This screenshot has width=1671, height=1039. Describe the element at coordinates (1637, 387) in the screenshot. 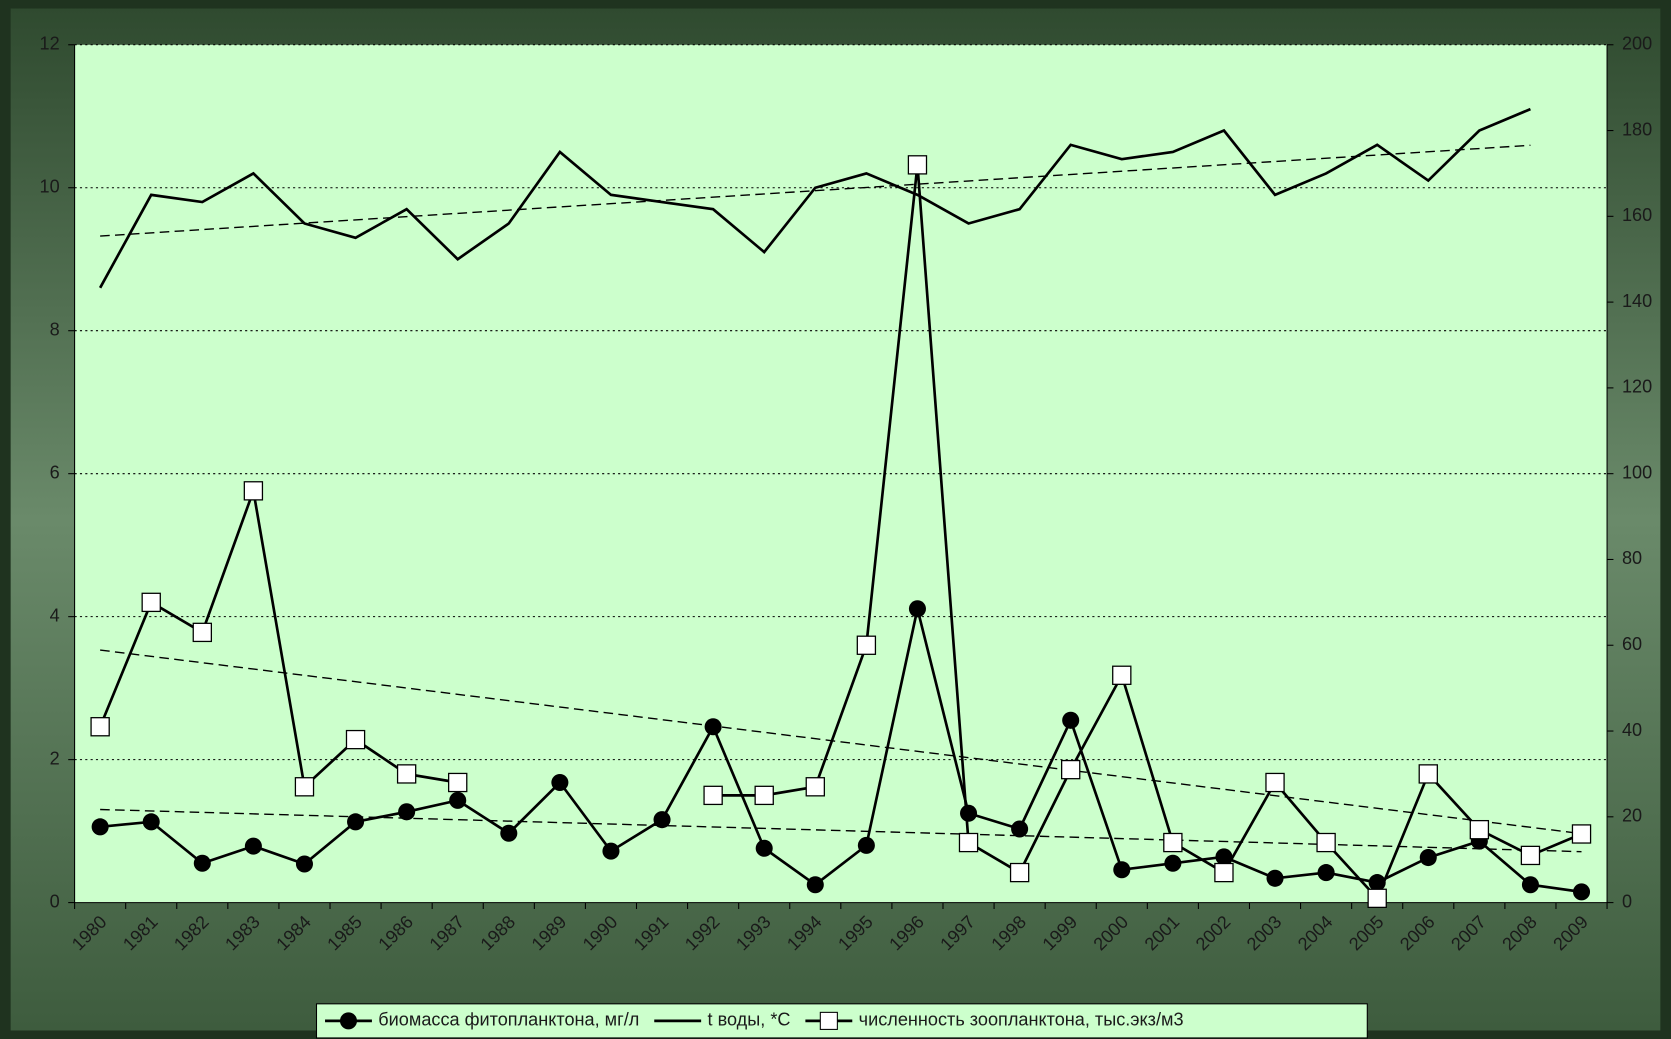

I see `y2-tick-label: 120` at that location.